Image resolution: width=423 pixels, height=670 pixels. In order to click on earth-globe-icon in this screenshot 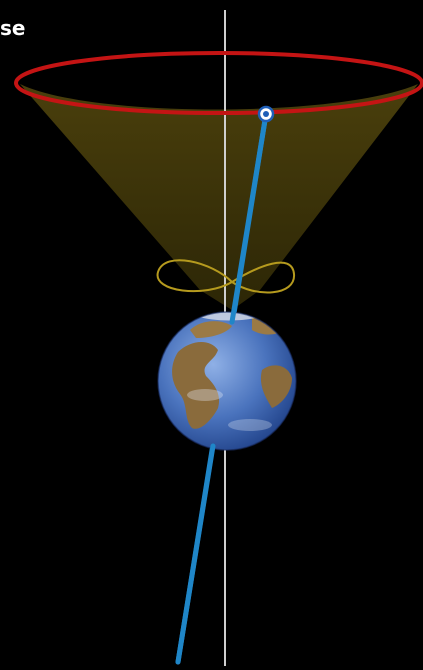, I will do `click(227, 381)`.